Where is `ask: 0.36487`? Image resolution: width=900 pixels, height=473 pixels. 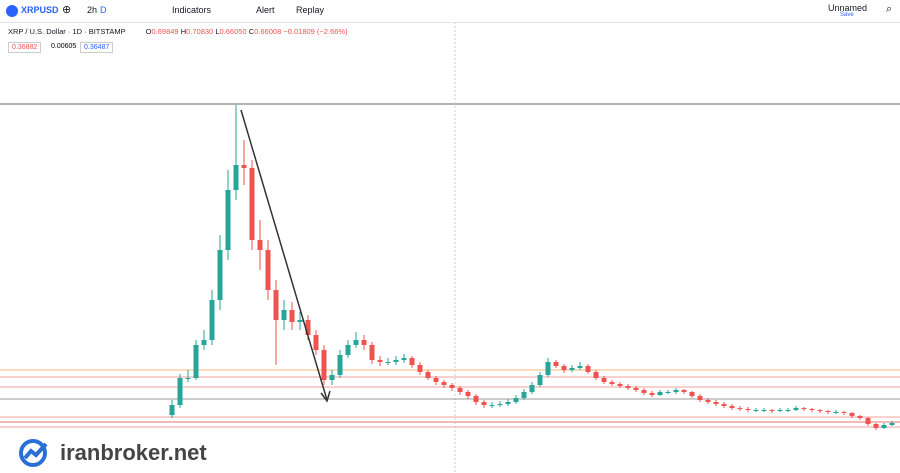 ask: 0.36487 is located at coordinates (97, 47).